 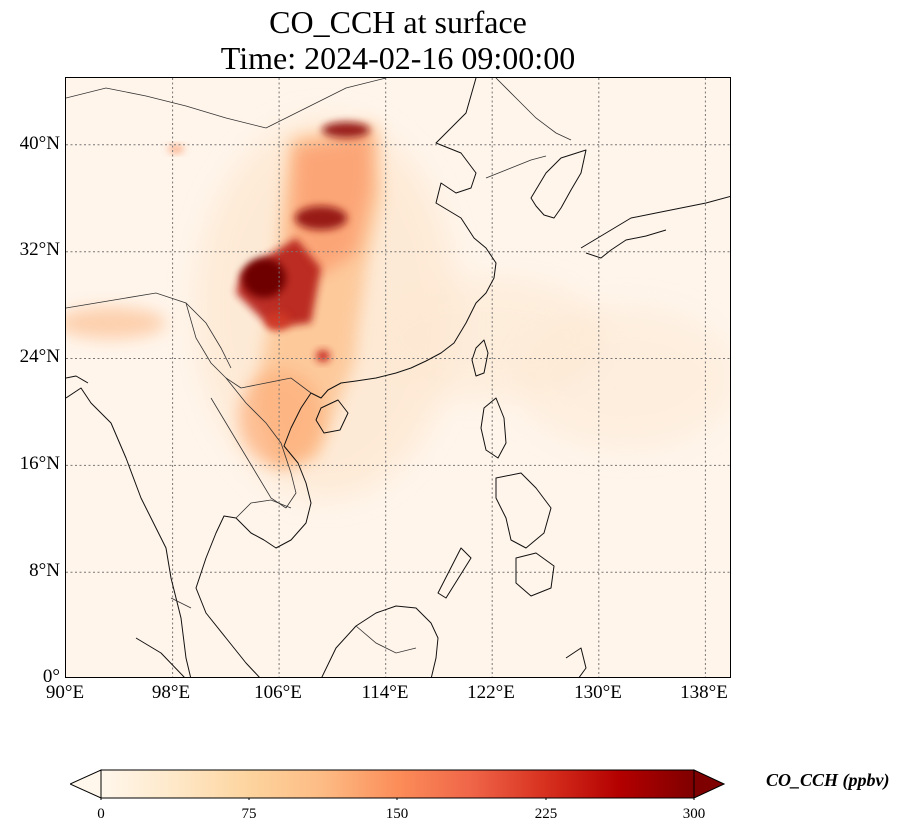 What do you see at coordinates (323, 356) in the screenshot?
I see `hotspot-guangxi` at bounding box center [323, 356].